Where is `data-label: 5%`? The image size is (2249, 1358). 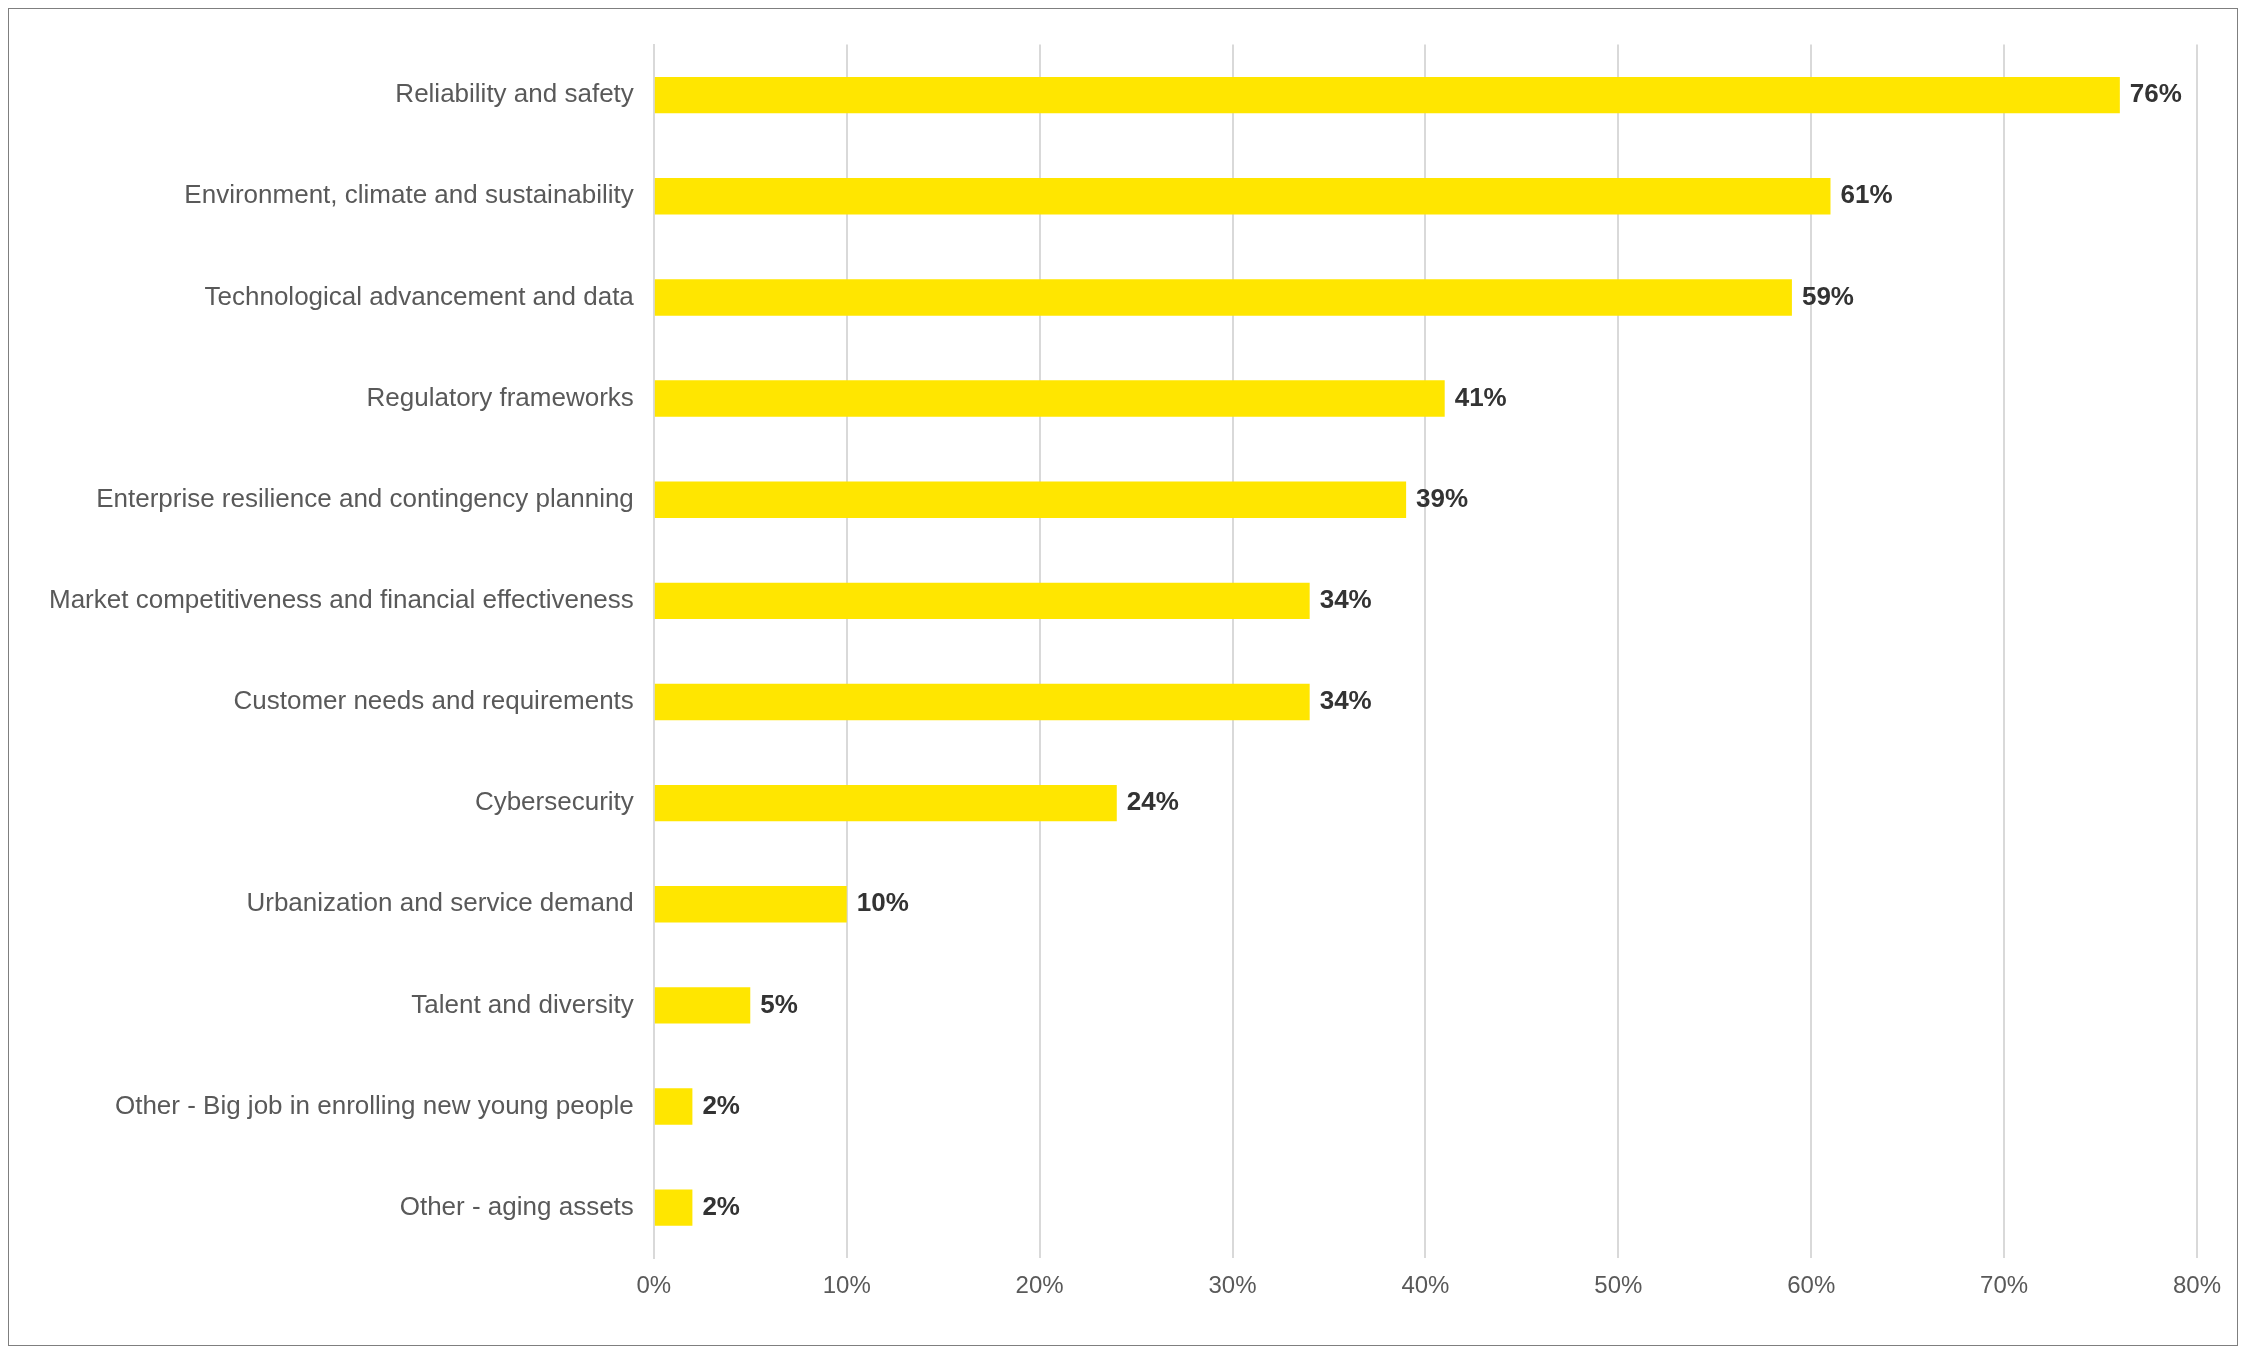
data-label: 5% is located at coordinates (779, 1003).